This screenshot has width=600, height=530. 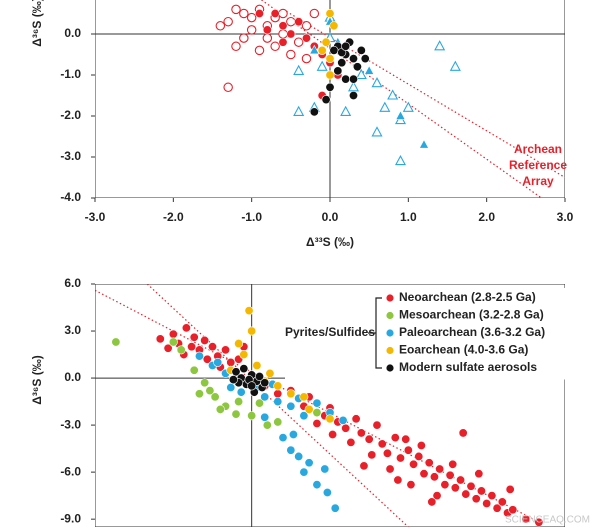 I want to click on y-tick-label: -6.0, so click(x=70, y=471).